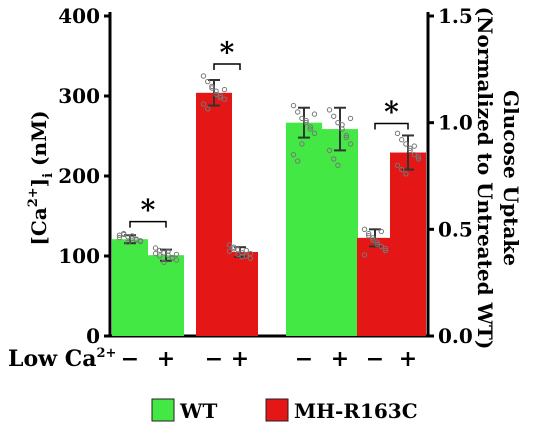  I want to click on low-ca-row-label-main: Low Ca, so click(52, 359).